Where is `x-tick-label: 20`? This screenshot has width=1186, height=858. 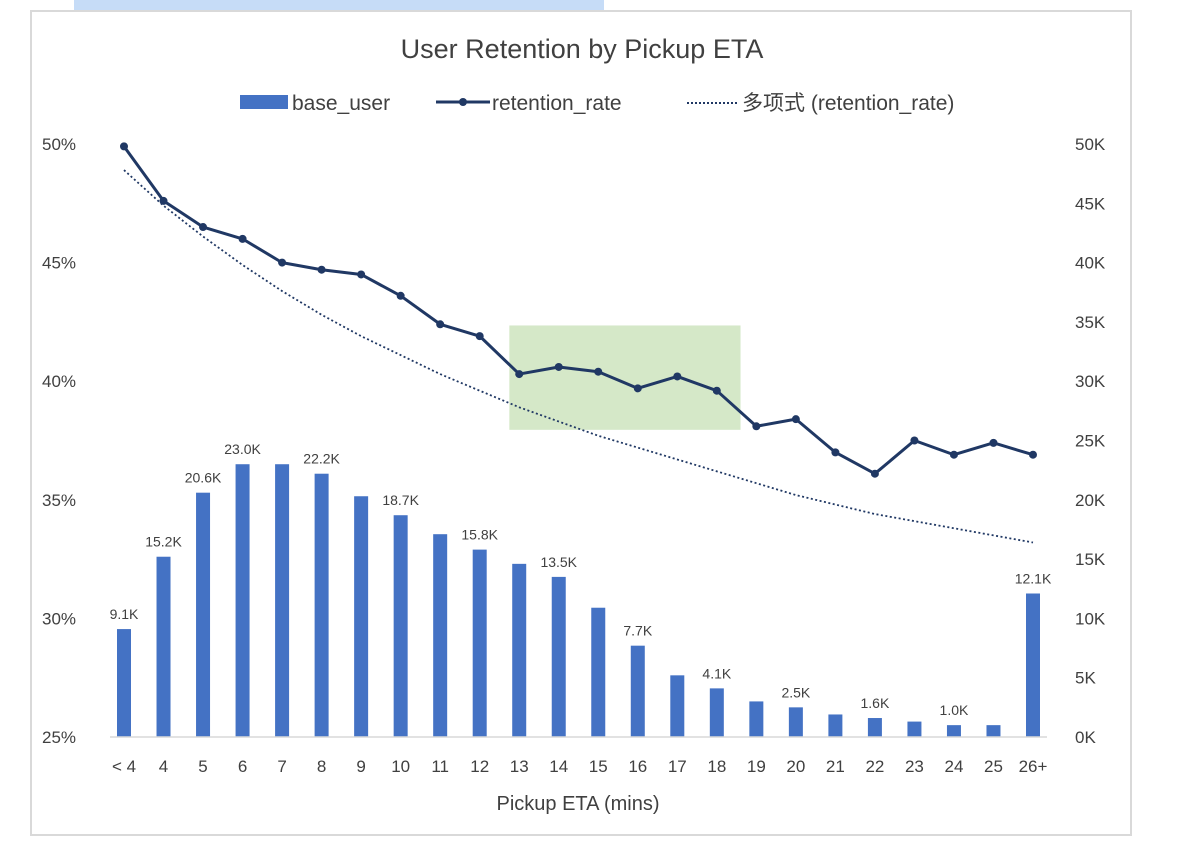
x-tick-label: 20 is located at coordinates (795, 766).